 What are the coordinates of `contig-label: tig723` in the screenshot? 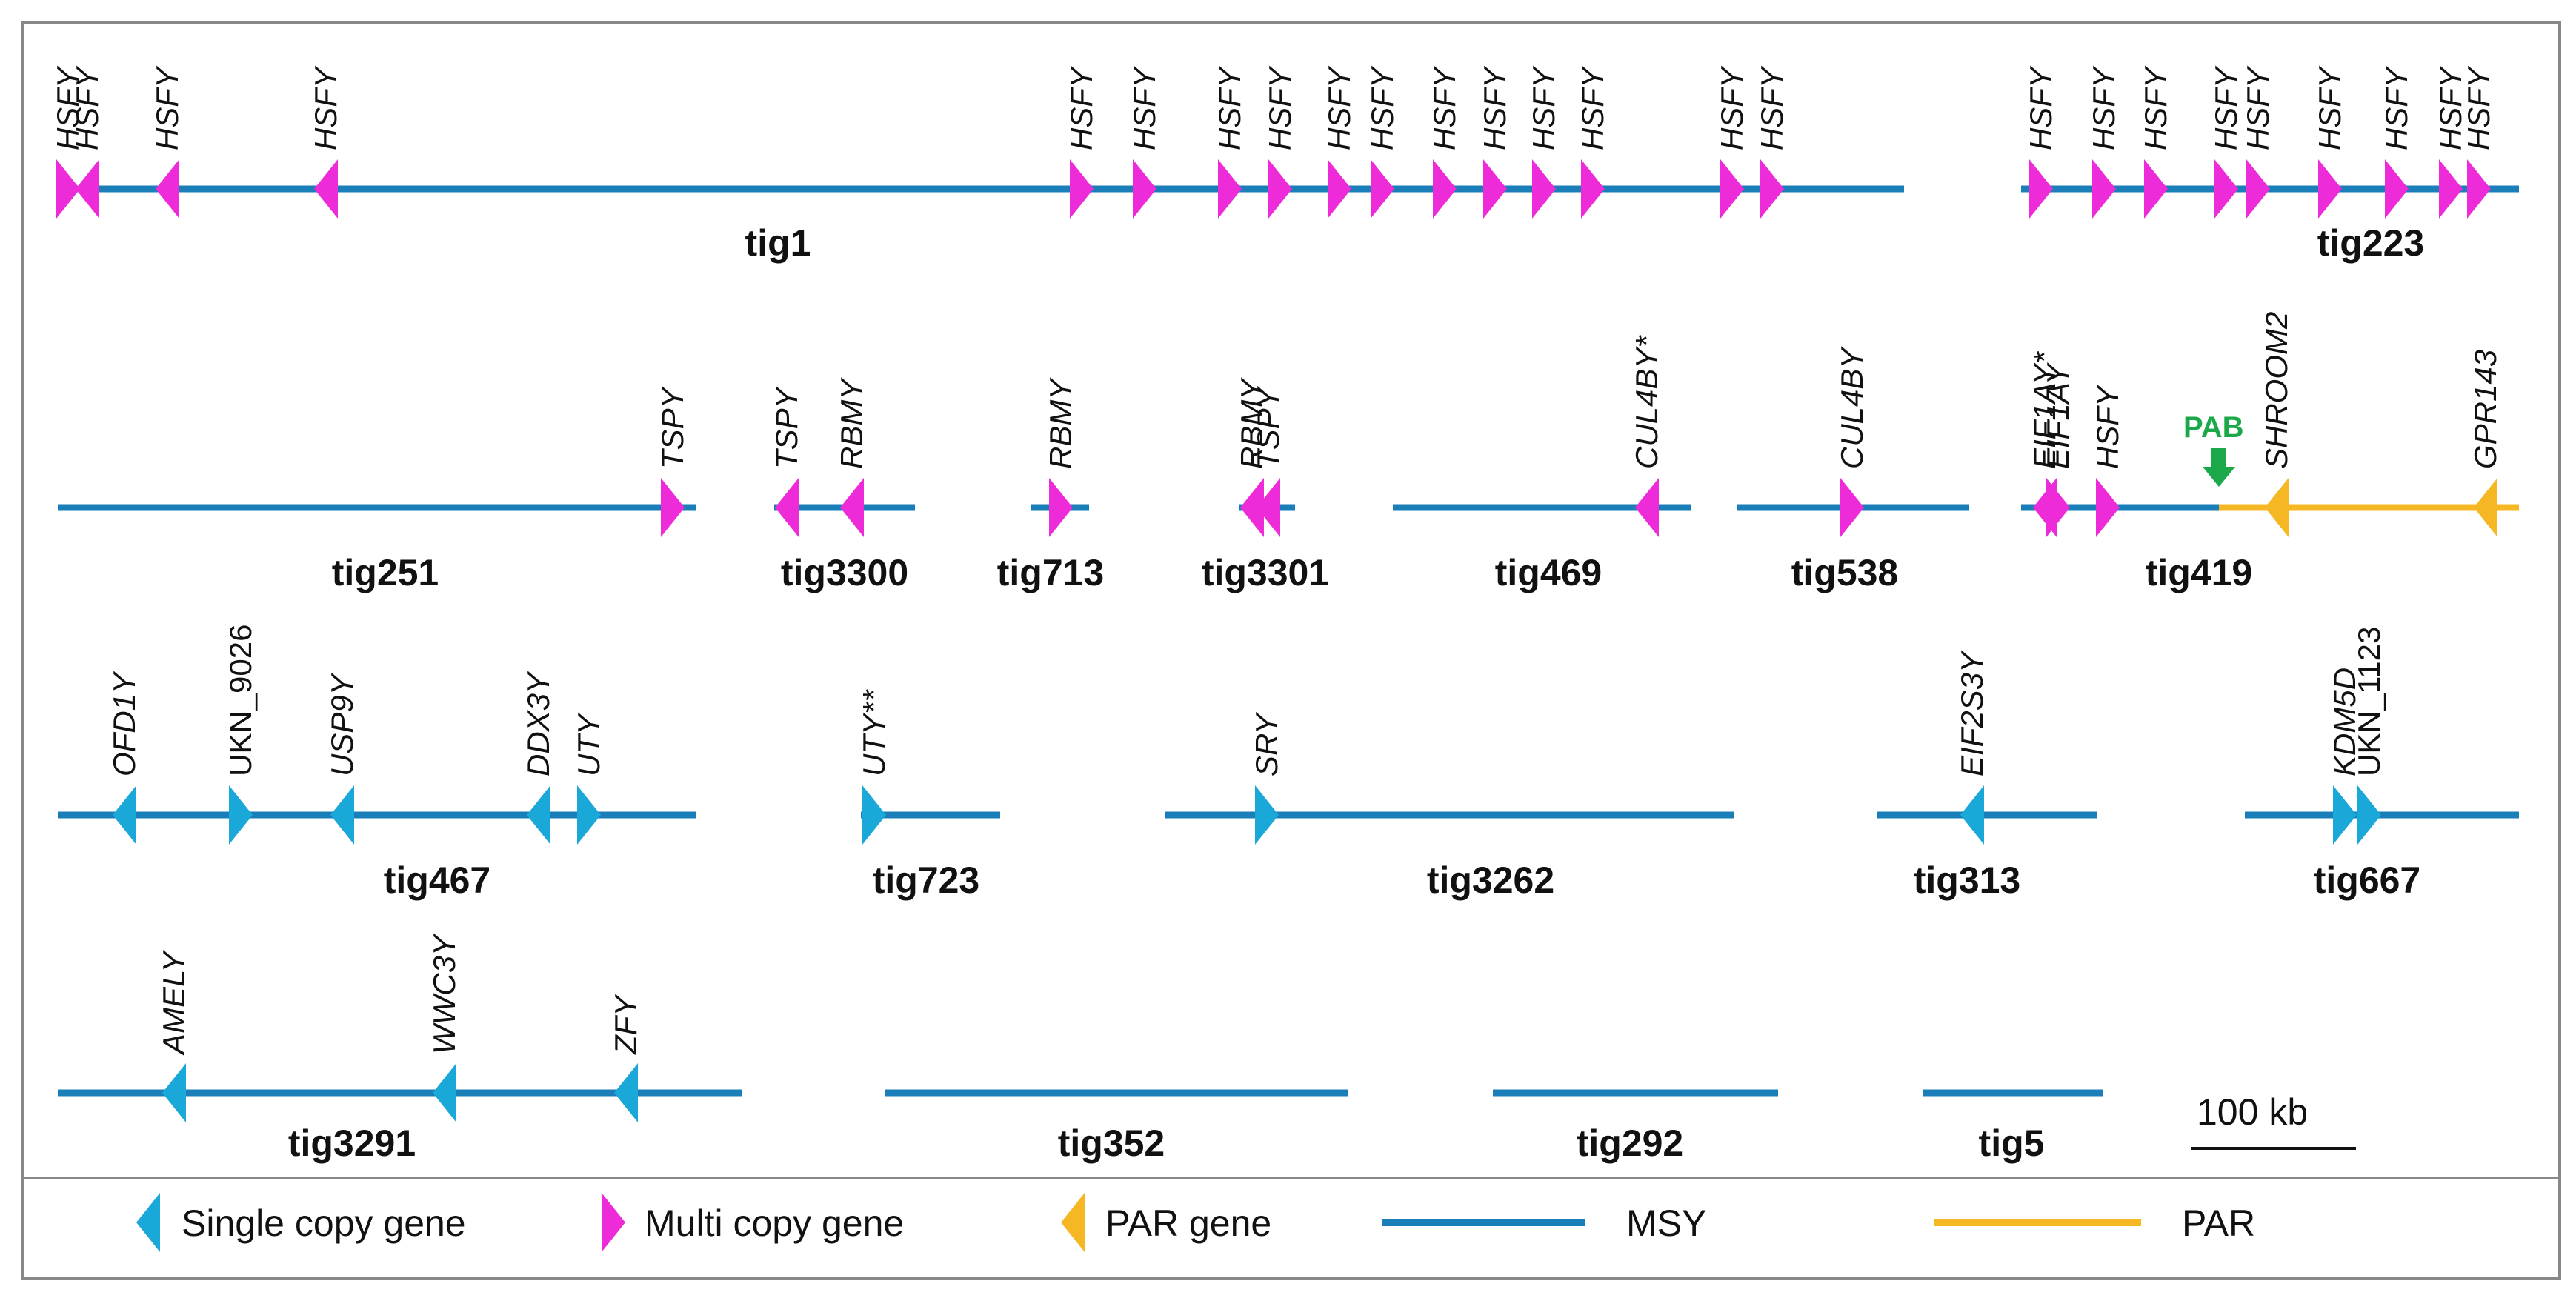 It's located at (927, 880).